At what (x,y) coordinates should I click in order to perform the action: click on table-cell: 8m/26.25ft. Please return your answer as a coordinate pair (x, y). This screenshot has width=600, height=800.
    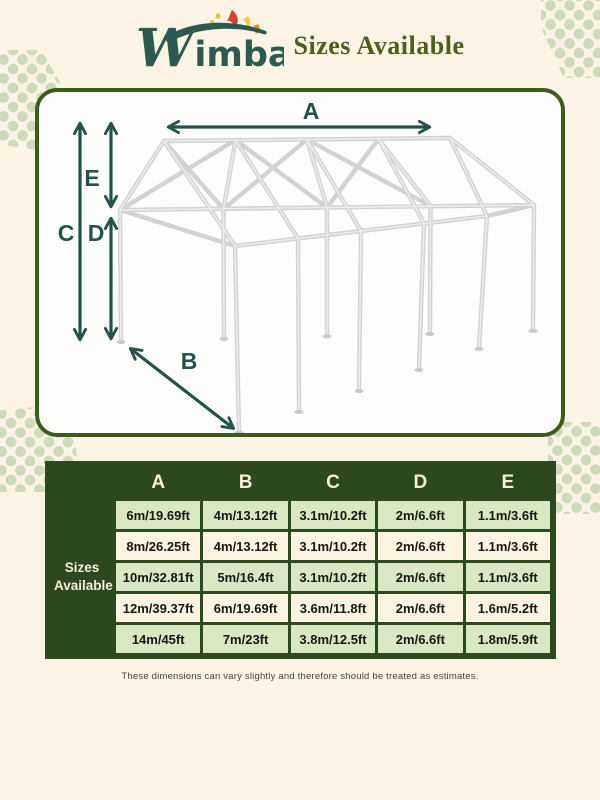
    Looking at the image, I should click on (158, 546).